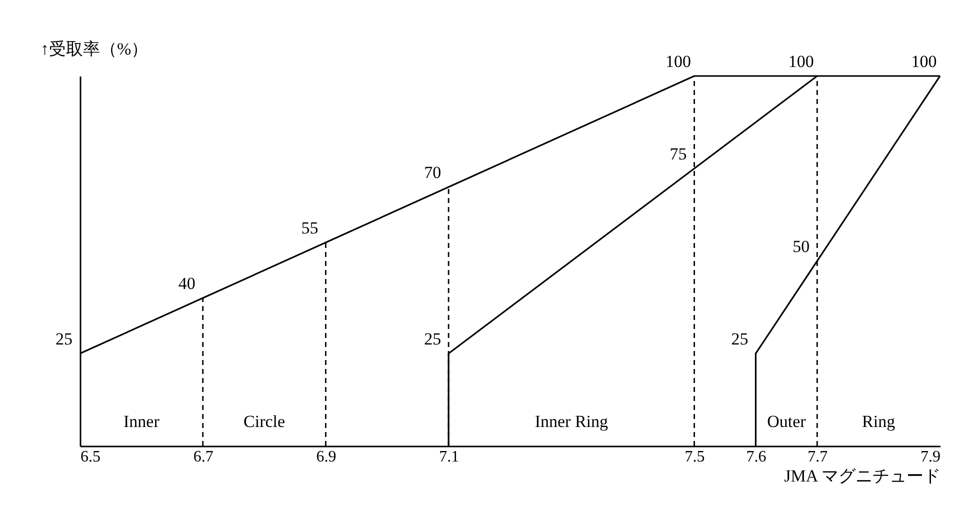 This screenshot has width=965, height=512. I want to click on x-tick-label: 6.9, so click(326, 457).